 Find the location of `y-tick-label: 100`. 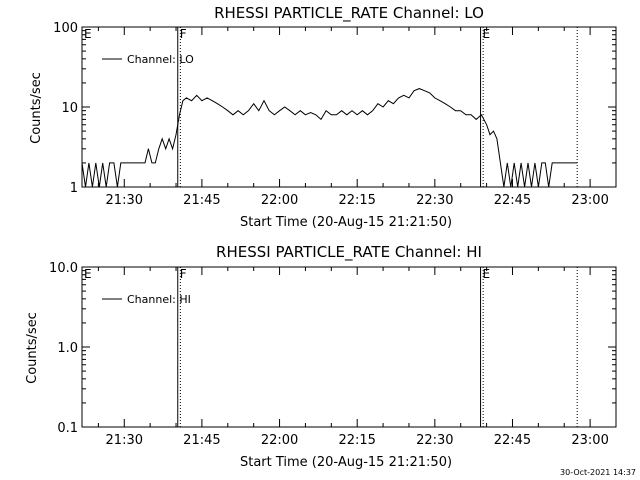

y-tick-label: 100 is located at coordinates (65, 28).